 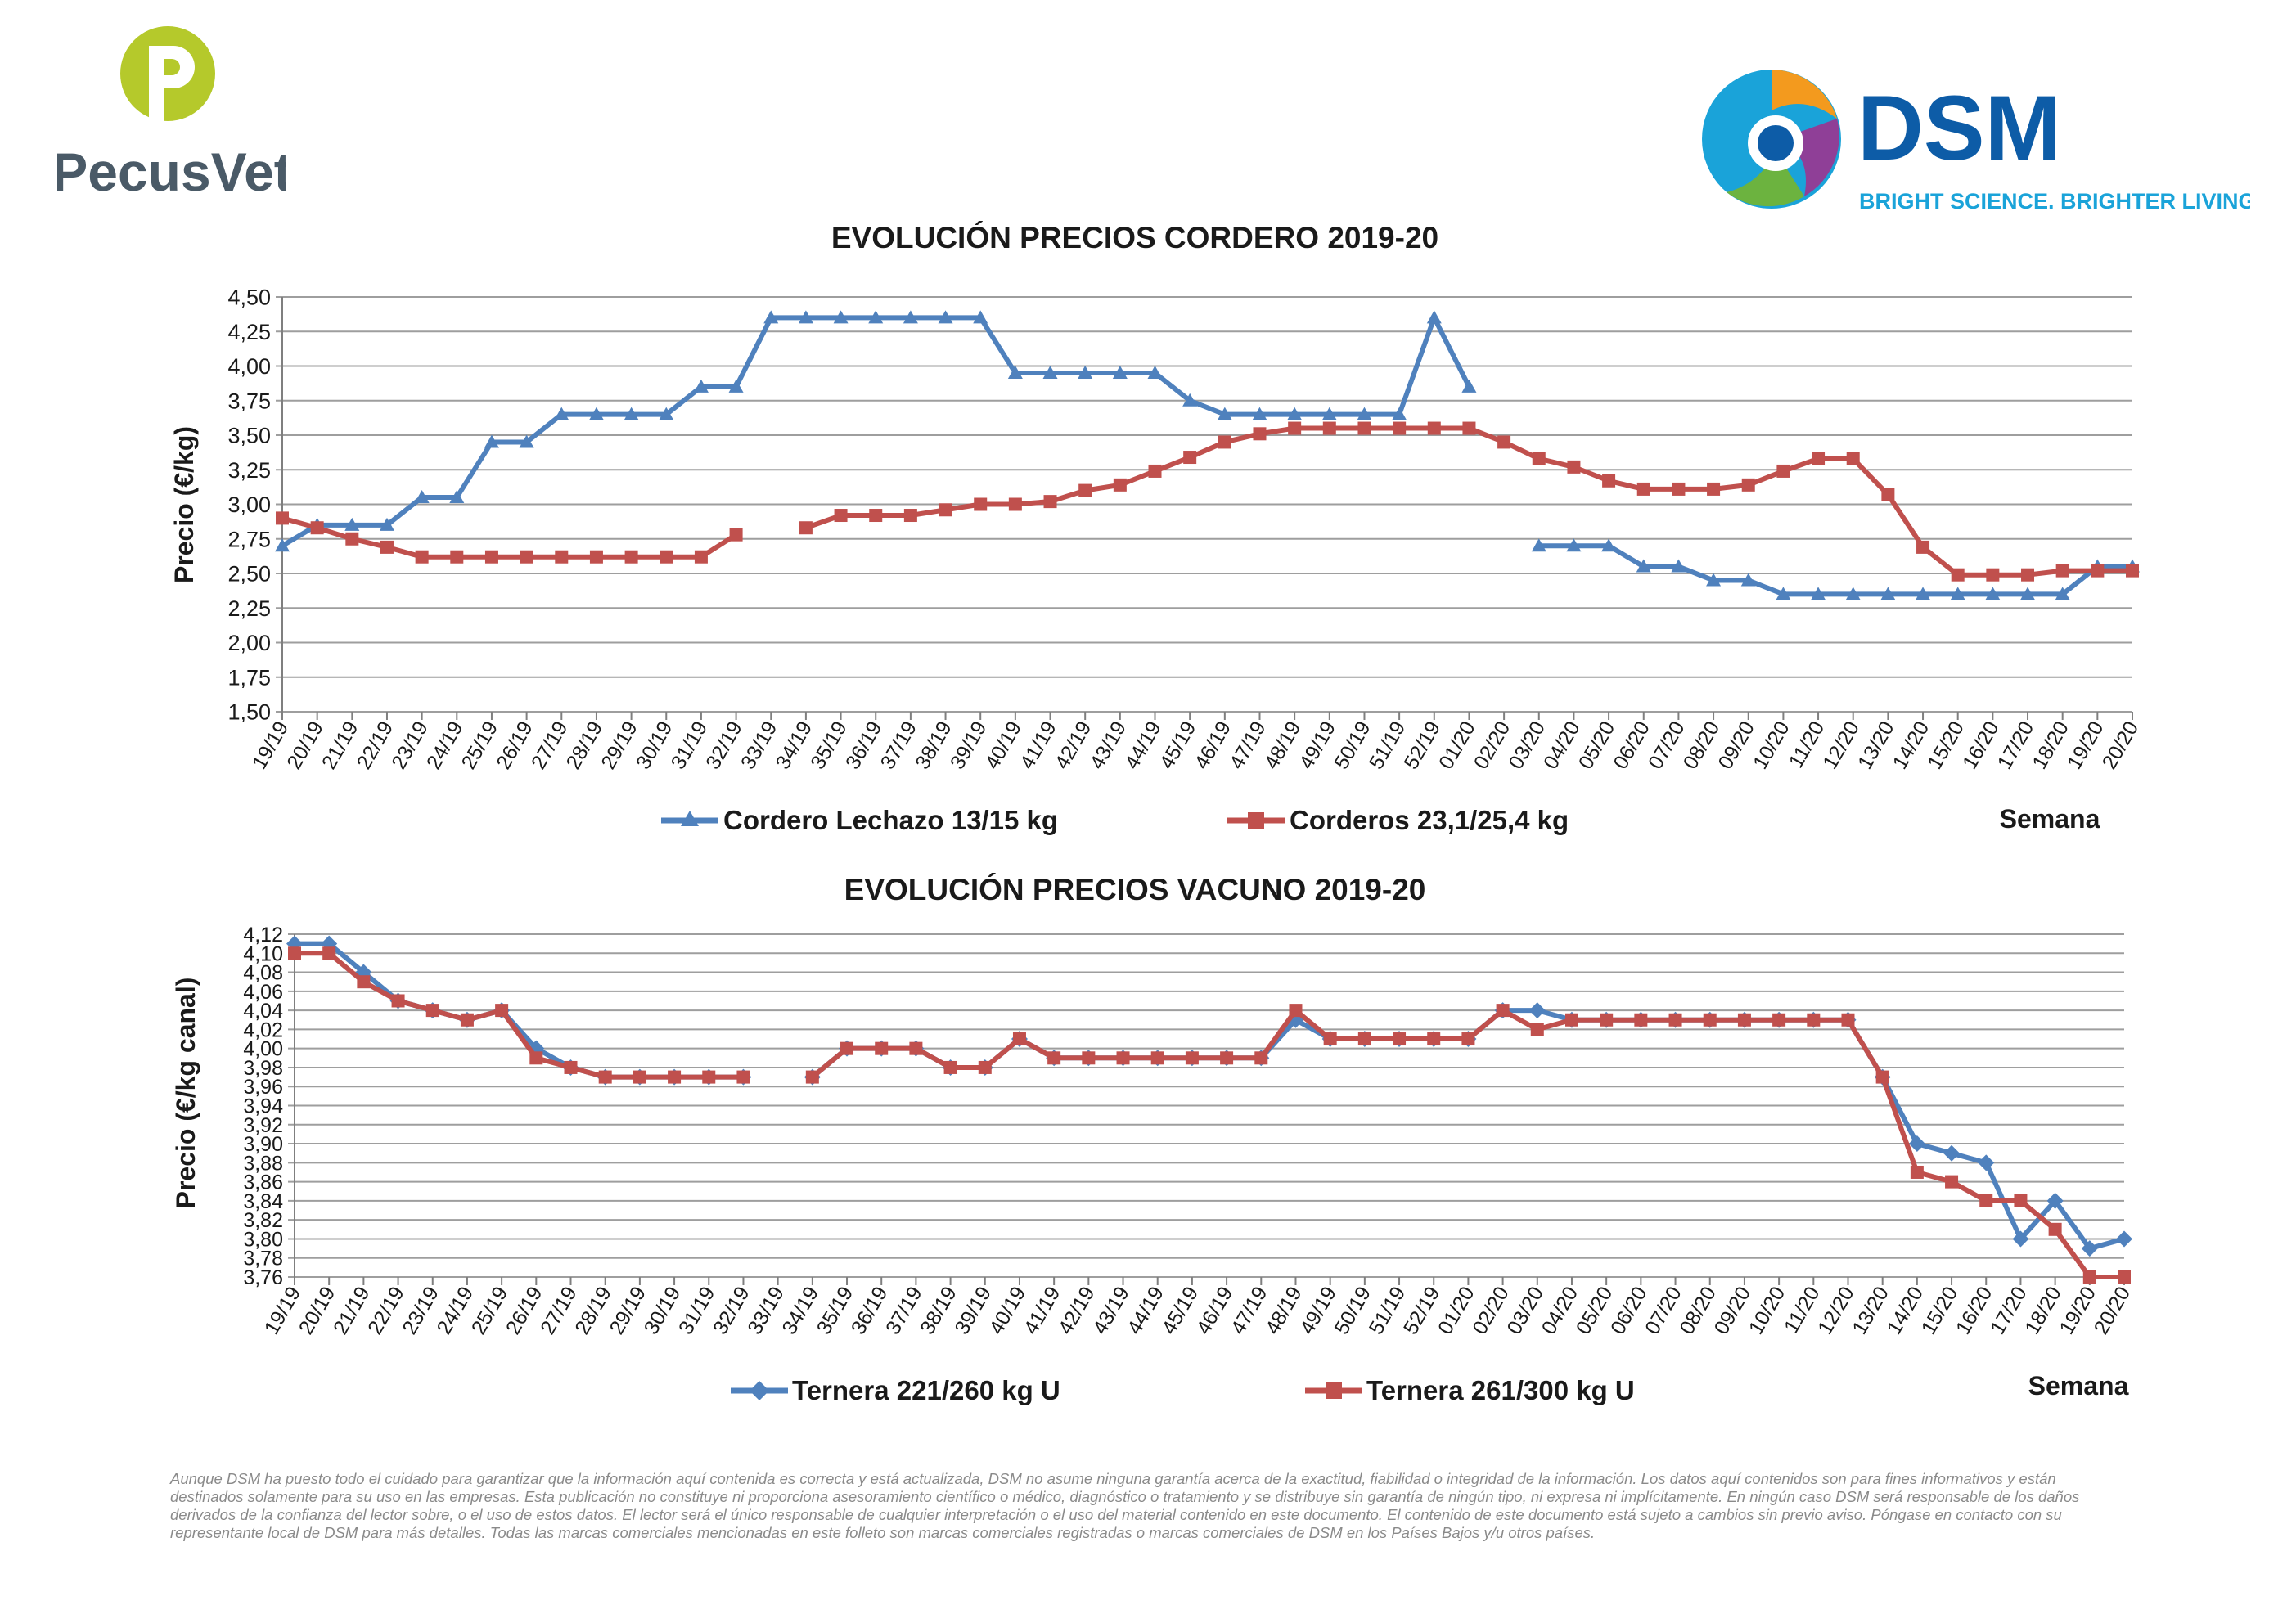 I want to click on y-axis-label-vacuno: Precio (€/kg canal), so click(x=185, y=1093).